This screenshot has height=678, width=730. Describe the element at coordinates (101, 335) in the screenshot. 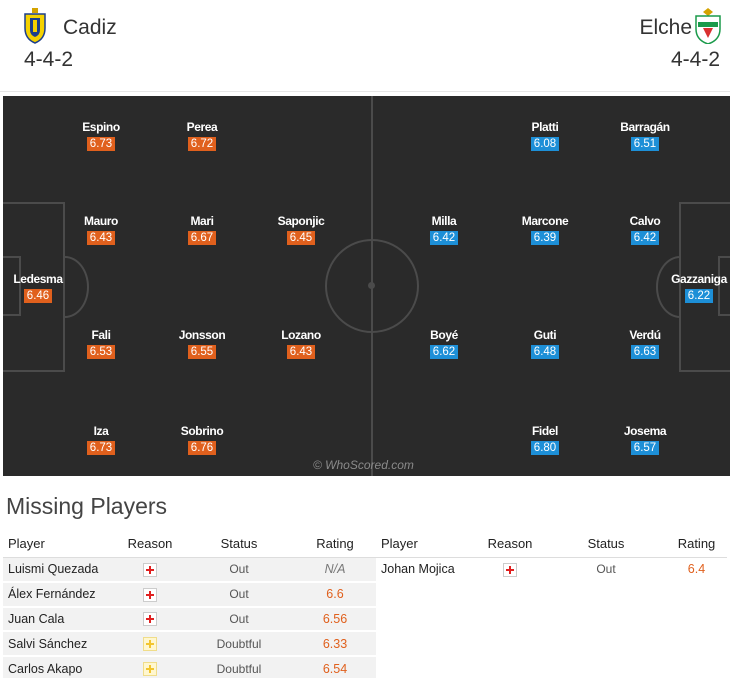

I see `player-name: Fali` at that location.